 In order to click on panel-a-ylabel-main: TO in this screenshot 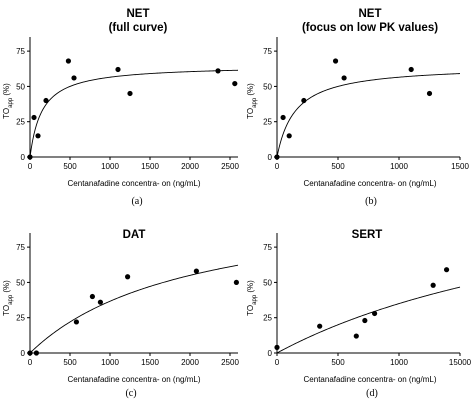, I will do `click(6, 113)`.